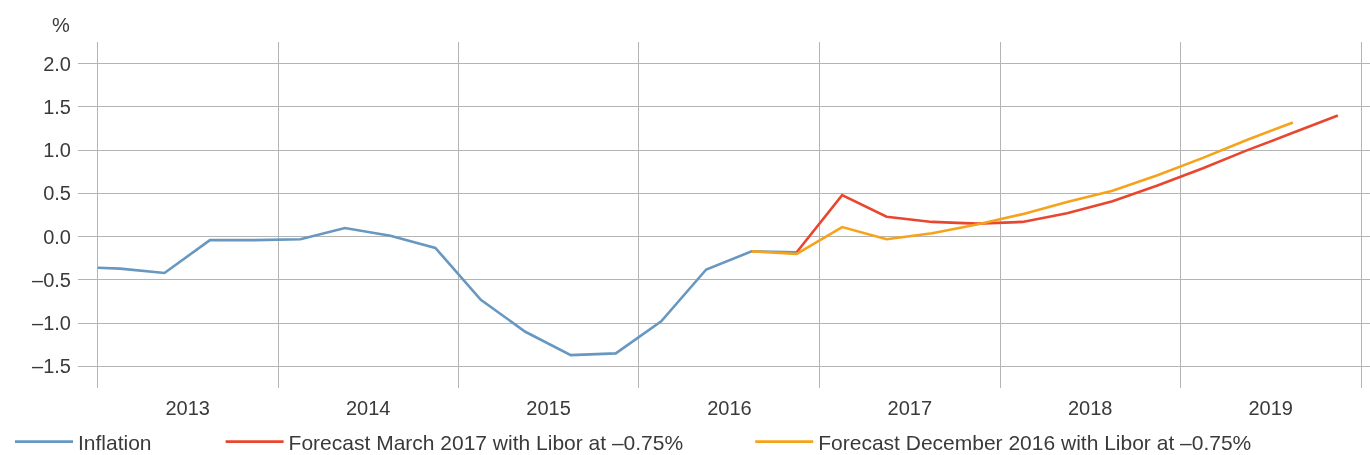 The image size is (1370, 455). What do you see at coordinates (368, 408) in the screenshot?
I see `x-tick-label: 2014` at bounding box center [368, 408].